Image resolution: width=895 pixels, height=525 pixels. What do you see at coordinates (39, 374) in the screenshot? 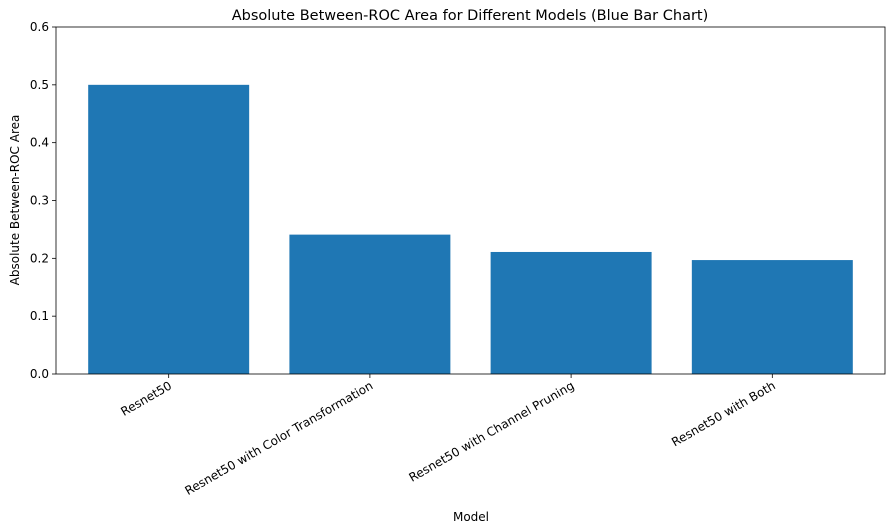
I see `y-tick-label: 0.0` at bounding box center [39, 374].